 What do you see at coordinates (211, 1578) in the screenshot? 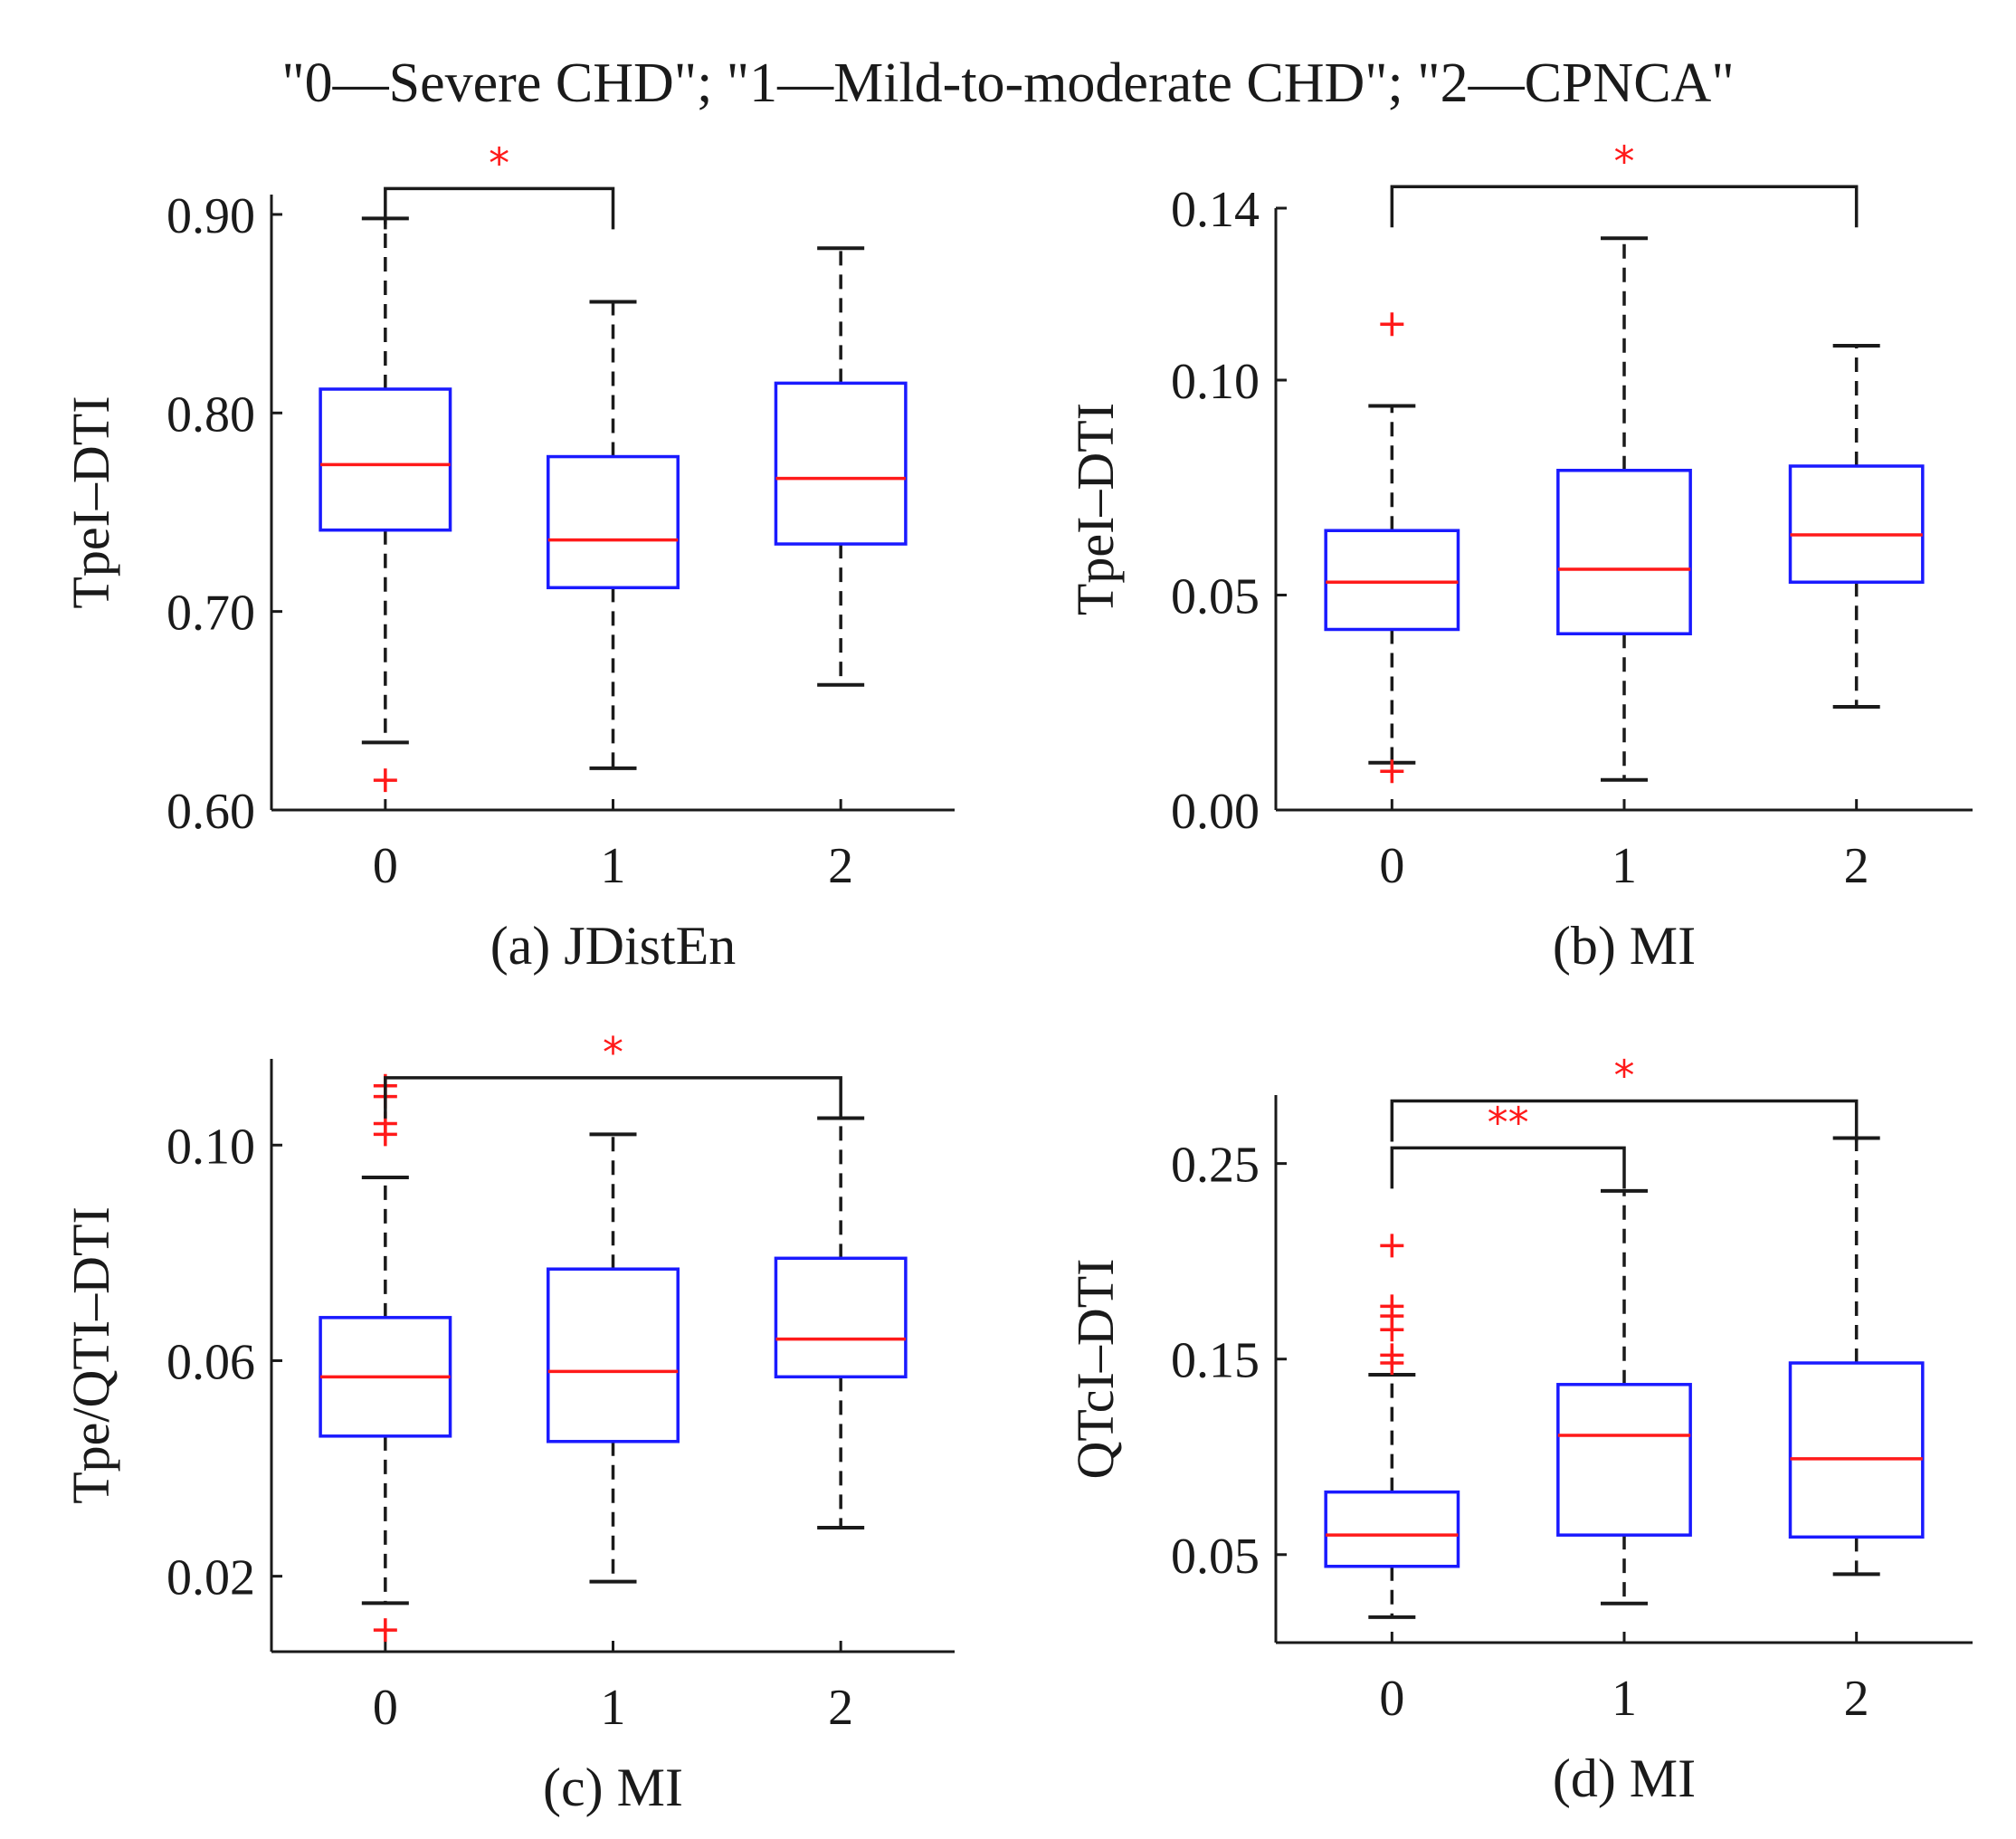
I see `y-tick-label: 0.02` at bounding box center [211, 1578].